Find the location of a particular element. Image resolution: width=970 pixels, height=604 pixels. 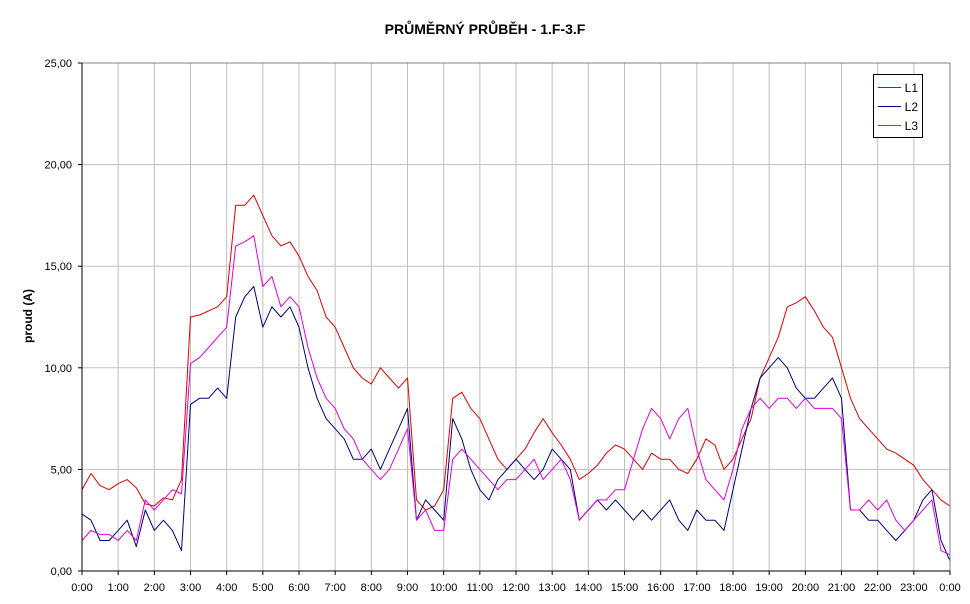

x-tick-label: 6:00 is located at coordinates (298, 588).